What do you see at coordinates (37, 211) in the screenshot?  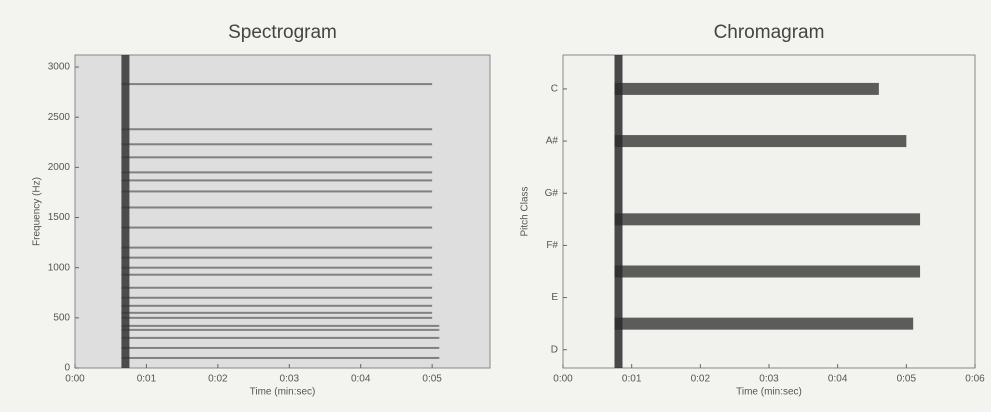 I see `y-axis-label: Frequency (Hz)` at bounding box center [37, 211].